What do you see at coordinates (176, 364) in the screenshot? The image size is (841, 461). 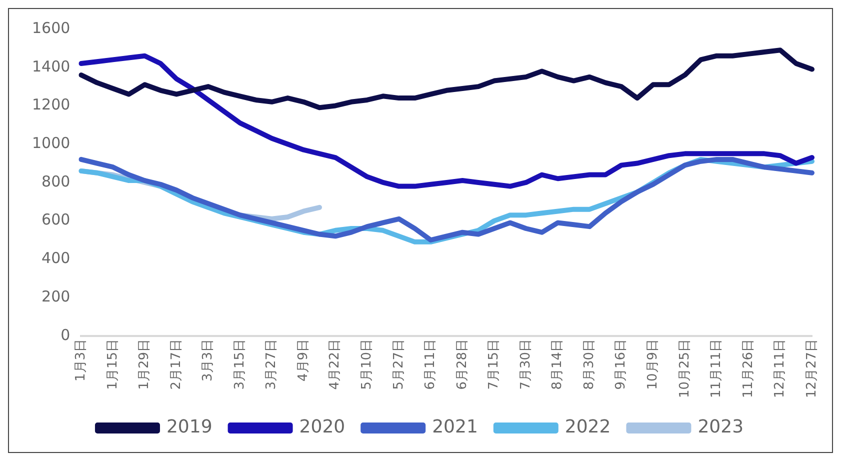 I see `x-tick-label: 2月17日` at bounding box center [176, 364].